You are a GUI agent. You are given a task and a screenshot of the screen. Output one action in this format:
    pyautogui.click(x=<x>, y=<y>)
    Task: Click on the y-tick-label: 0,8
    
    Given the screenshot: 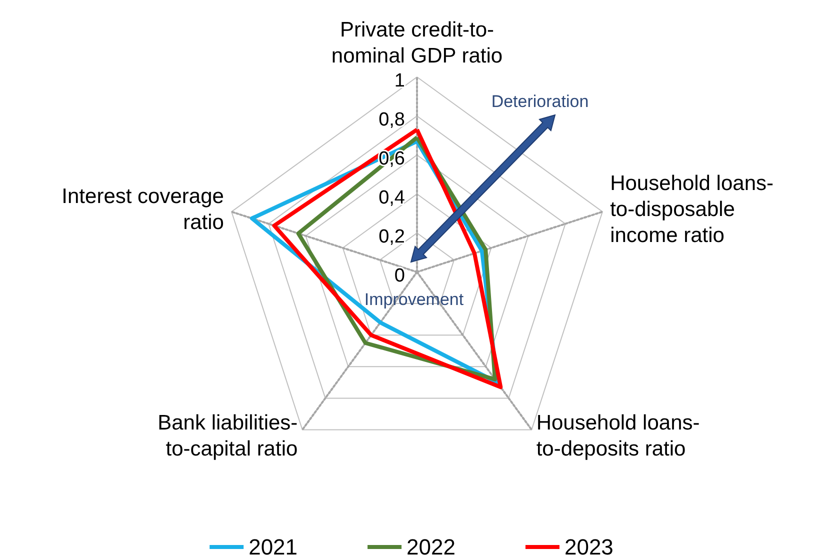 What is the action you would take?
    pyautogui.click(x=391, y=120)
    